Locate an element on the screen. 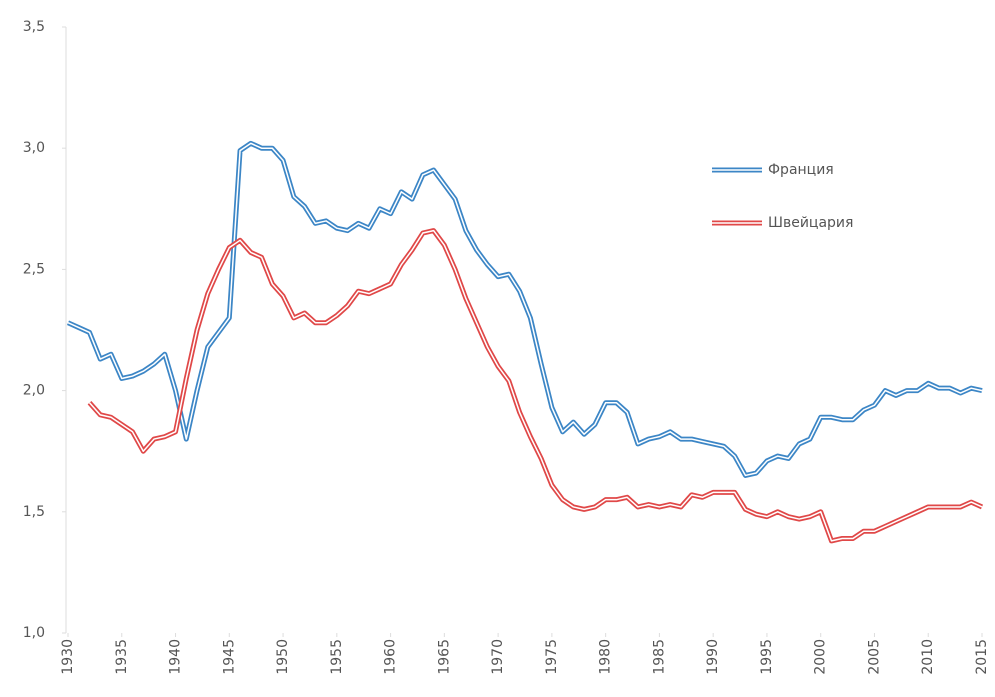  y-tick-label: 3,5 is located at coordinates (34, 27).